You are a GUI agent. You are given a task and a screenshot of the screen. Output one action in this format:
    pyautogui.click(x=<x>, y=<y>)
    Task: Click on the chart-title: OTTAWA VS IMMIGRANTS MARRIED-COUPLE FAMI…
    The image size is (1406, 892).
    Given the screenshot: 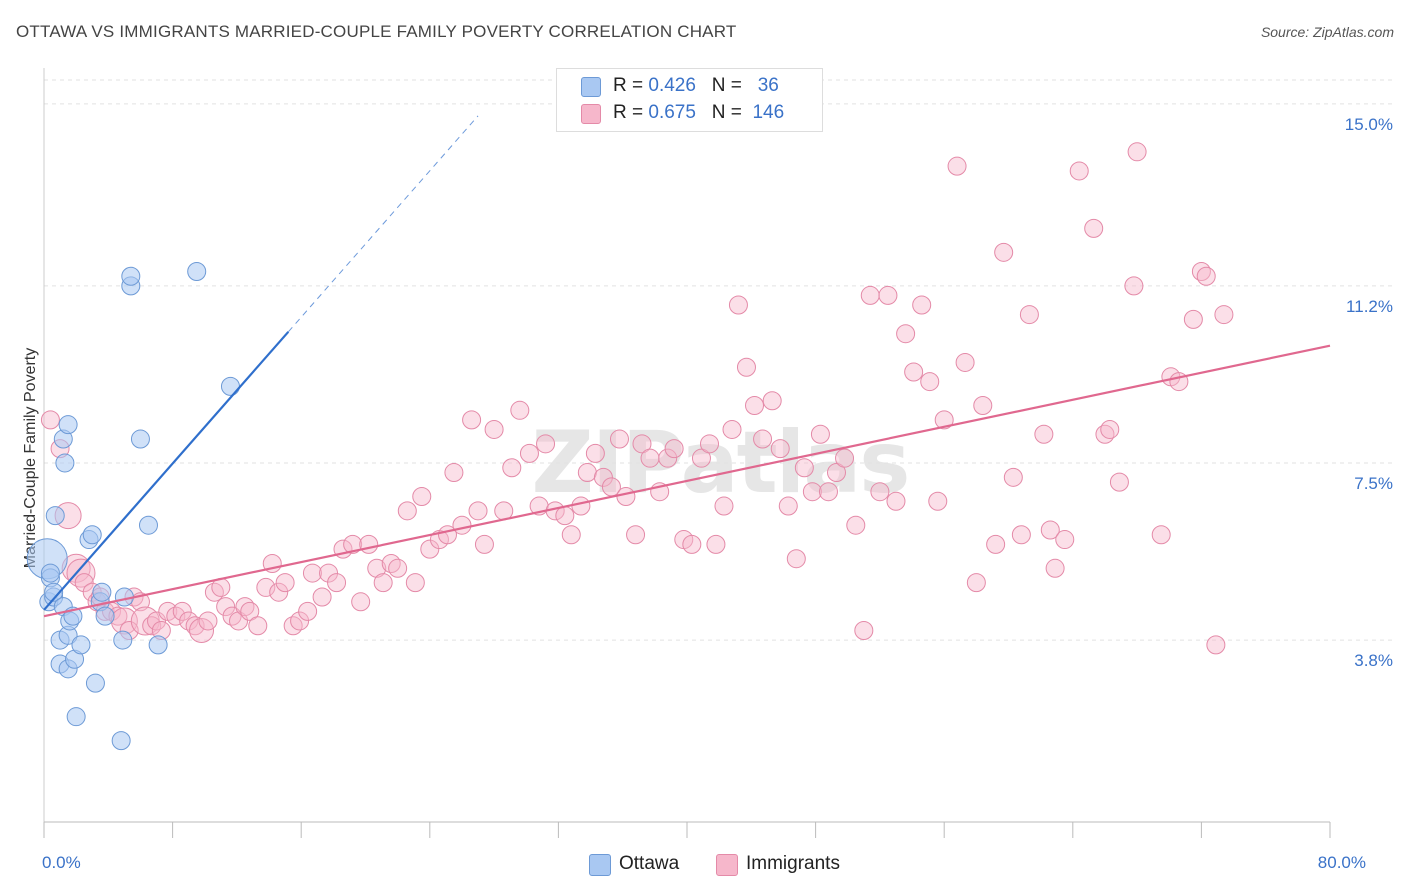 What is the action you would take?
    pyautogui.click(x=376, y=31)
    